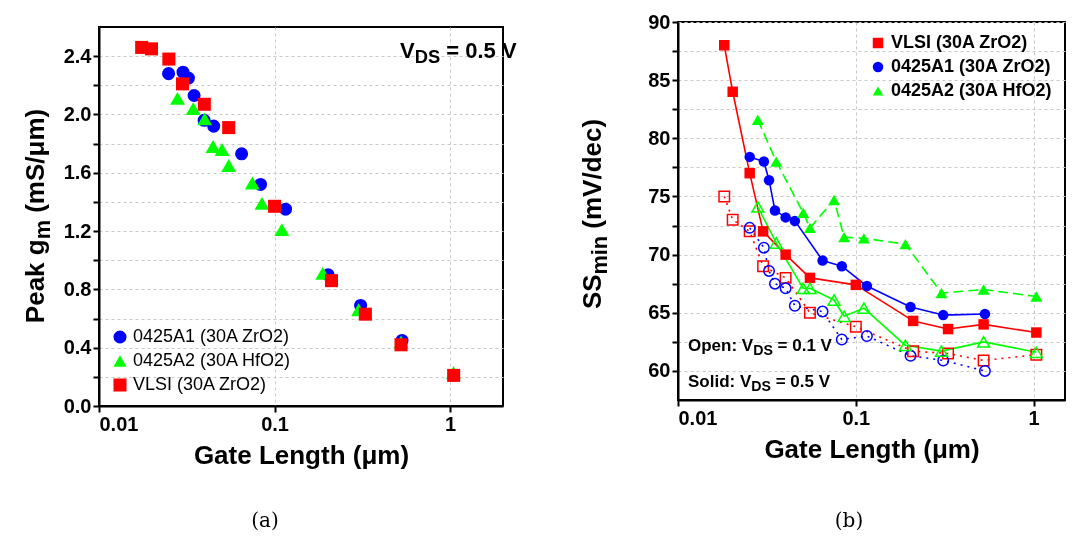 This screenshot has height=546, width=1078. What do you see at coordinates (659, 79) in the screenshot?
I see `y-tick-label: 85` at bounding box center [659, 79].